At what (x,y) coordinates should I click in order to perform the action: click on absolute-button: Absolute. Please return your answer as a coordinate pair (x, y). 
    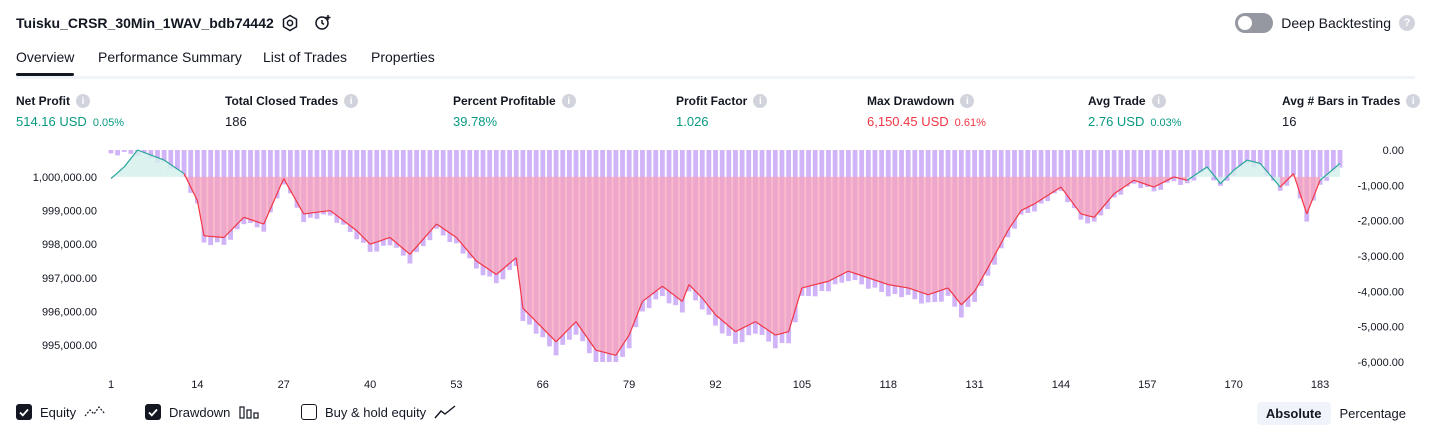
    Looking at the image, I should click on (1293, 413).